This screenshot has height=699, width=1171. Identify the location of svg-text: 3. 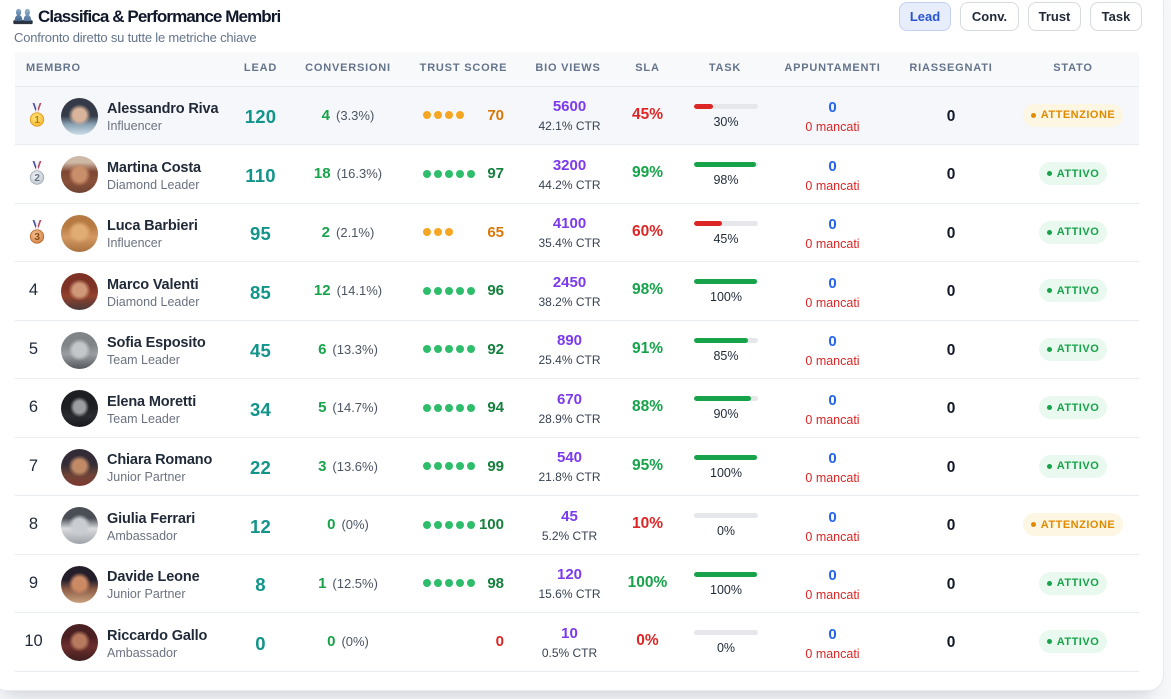
(37, 237).